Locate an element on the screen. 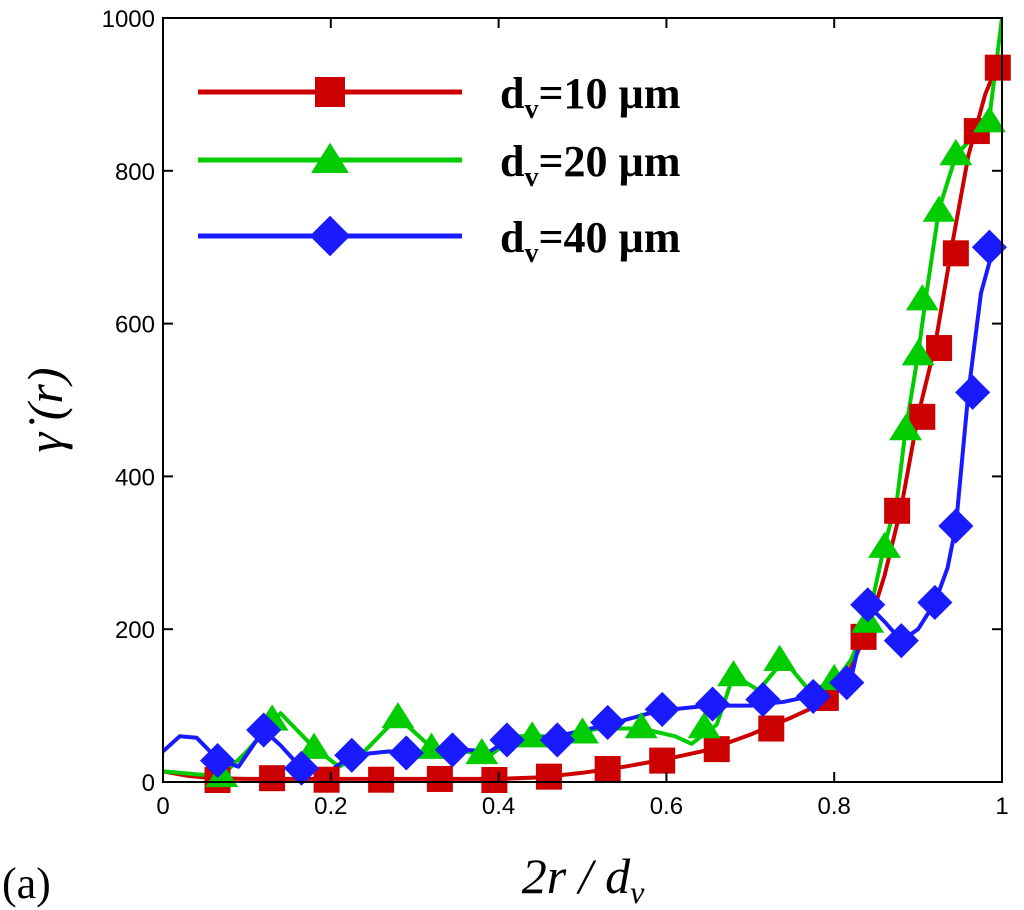  x-tick-label: 0.4 is located at coordinates (498, 806).